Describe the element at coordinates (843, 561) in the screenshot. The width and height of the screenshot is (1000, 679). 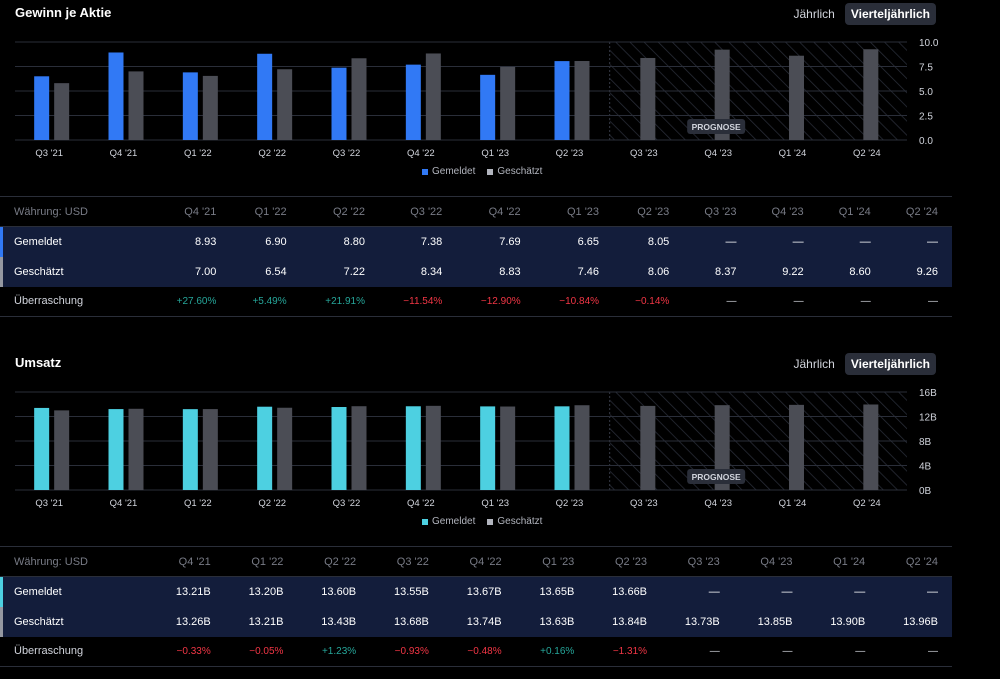
I see `column-header: Q1 '24` at that location.